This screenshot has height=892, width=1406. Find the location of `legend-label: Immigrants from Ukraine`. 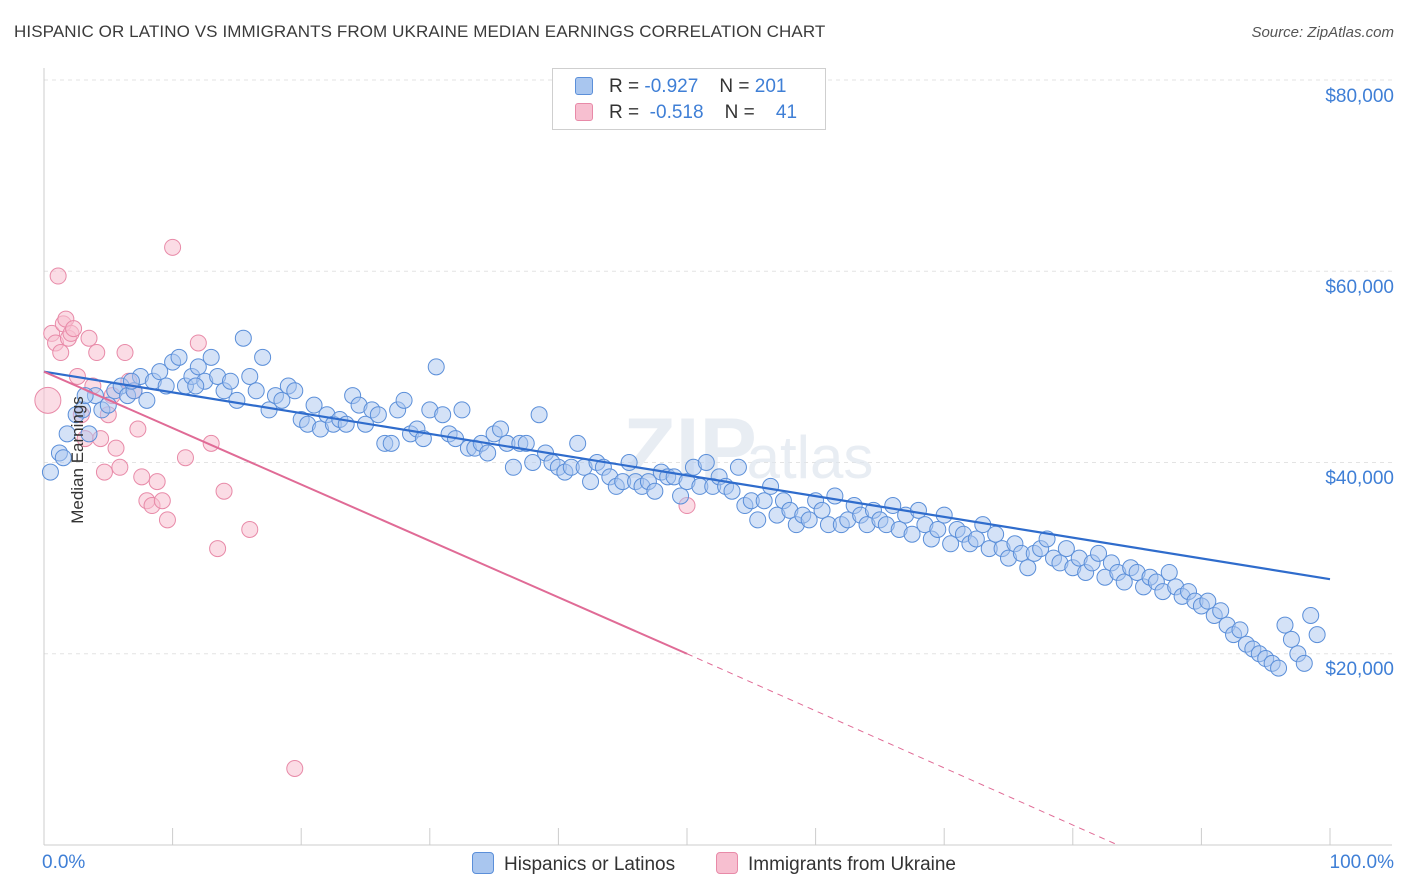

legend-label: Immigrants from Ukraine is located at coordinates (852, 864).